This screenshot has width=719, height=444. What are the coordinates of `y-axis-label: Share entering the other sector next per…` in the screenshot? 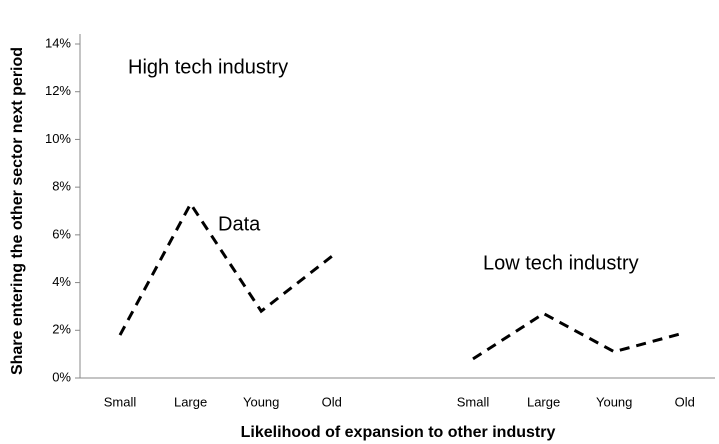 It's located at (17, 211).